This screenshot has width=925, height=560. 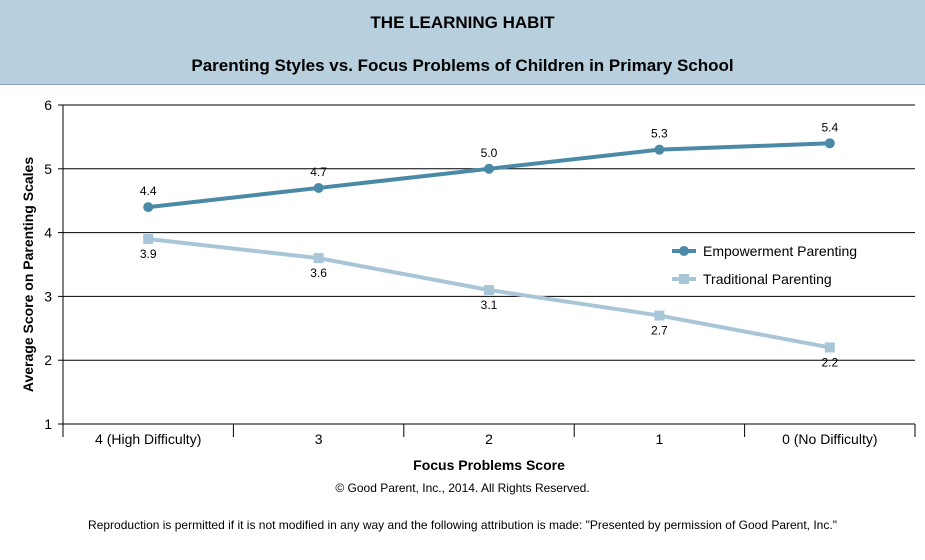 What do you see at coordinates (28, 274) in the screenshot?
I see `y-axis-title: Average Score on Parenting Scales` at bounding box center [28, 274].